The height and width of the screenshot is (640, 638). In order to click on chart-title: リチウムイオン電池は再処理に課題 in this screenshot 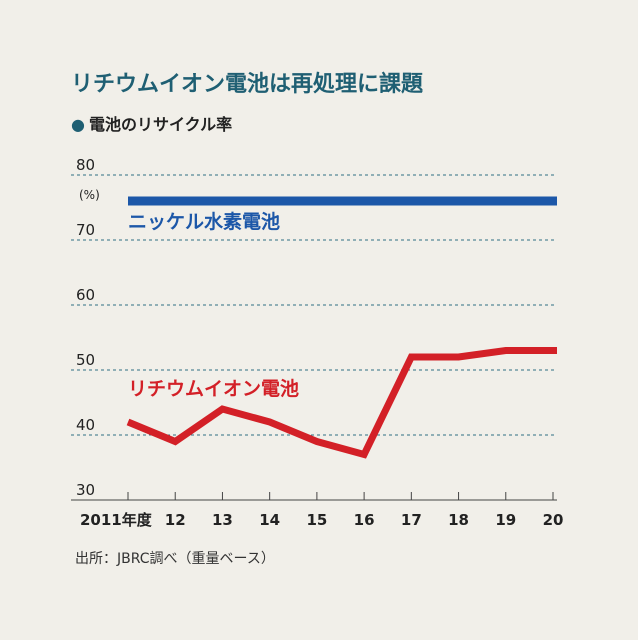, I will do `click(247, 84)`.